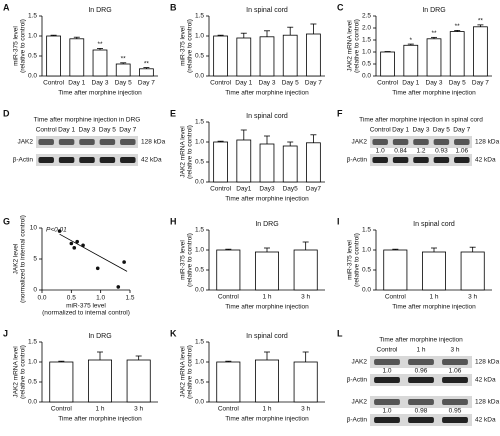 This screenshot has width=500, height=436. I want to click on x-tick-label: Day 5, so click(290, 83).